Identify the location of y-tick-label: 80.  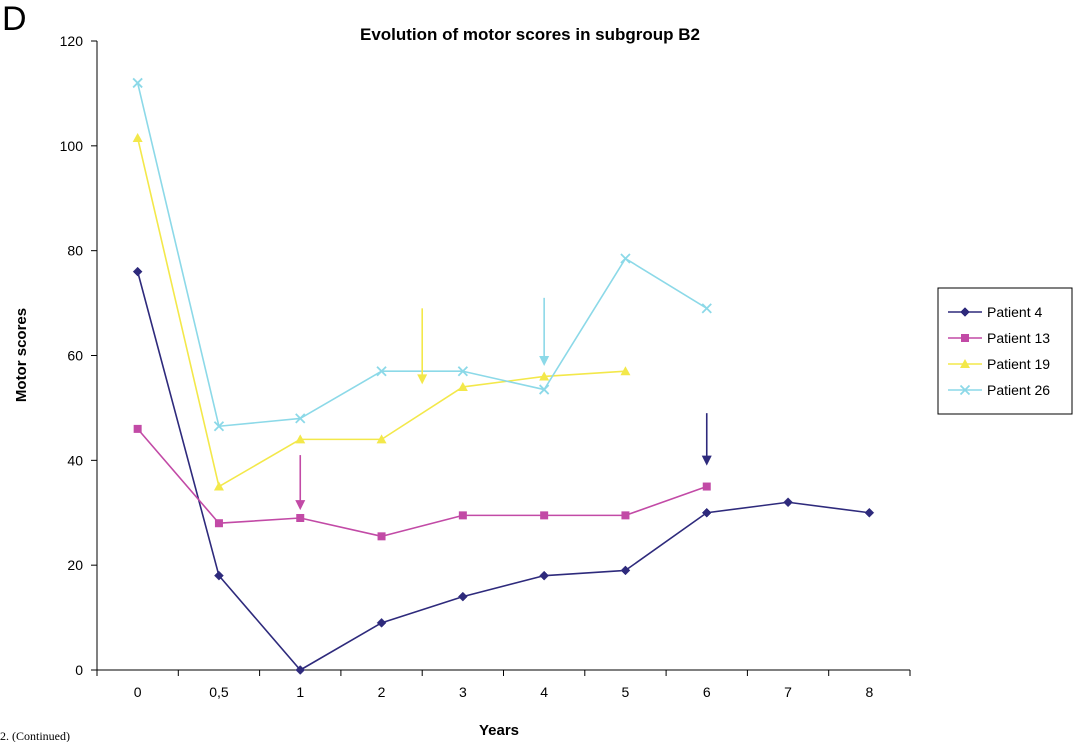
(75, 251).